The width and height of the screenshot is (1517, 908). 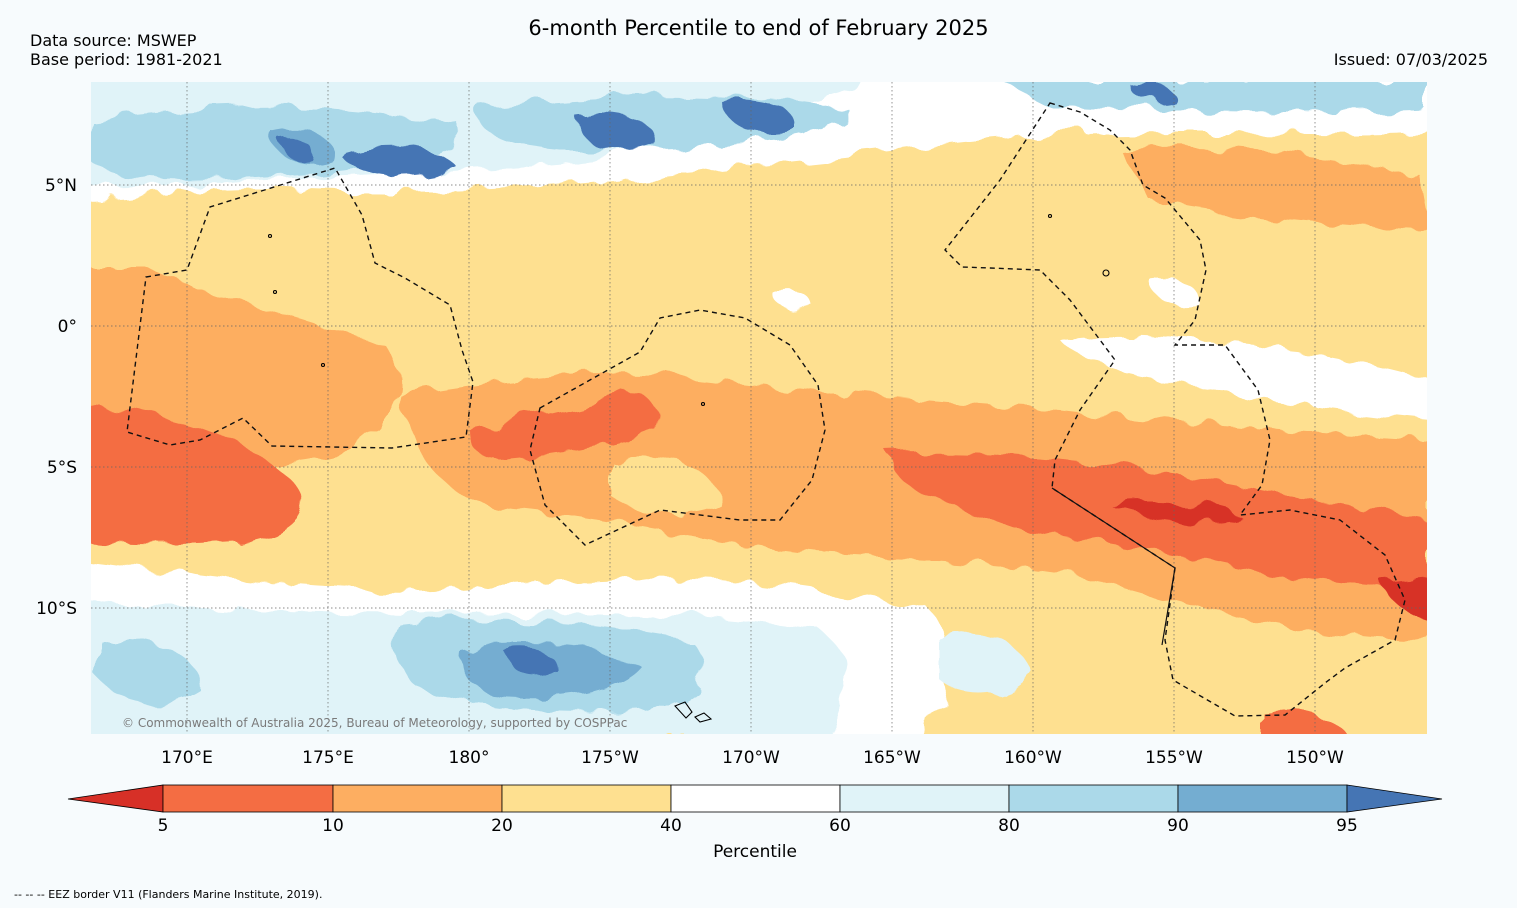 What do you see at coordinates (665, 485) in the screenshot?
I see `patch-central-yellow` at bounding box center [665, 485].